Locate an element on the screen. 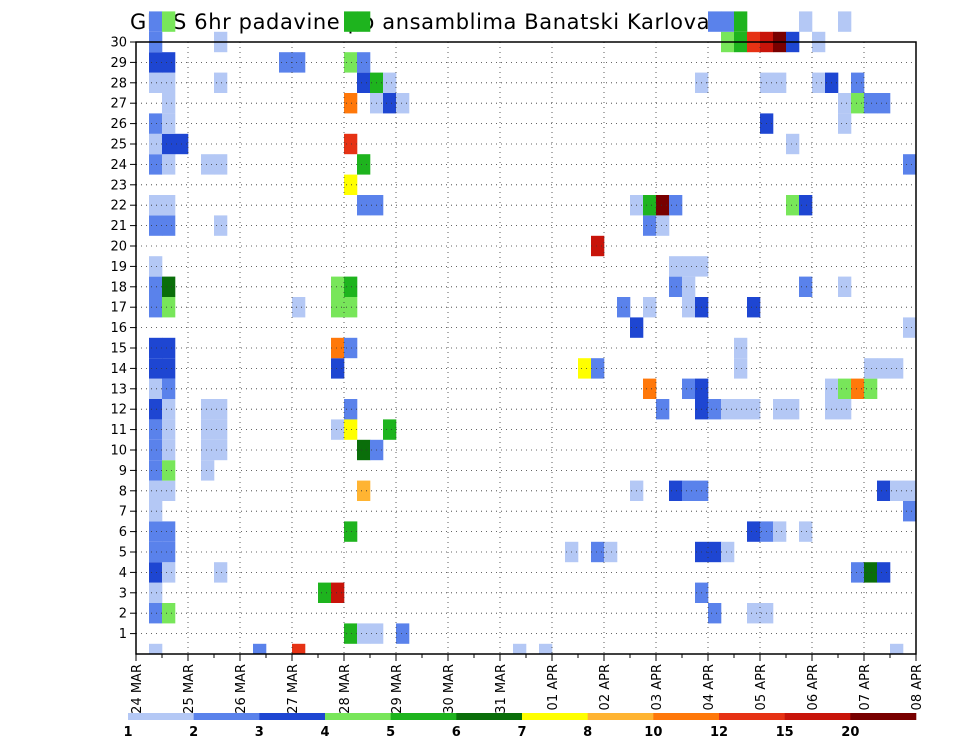 The image size is (960, 742). x-tick-label: 28 MAR is located at coordinates (345, 689).